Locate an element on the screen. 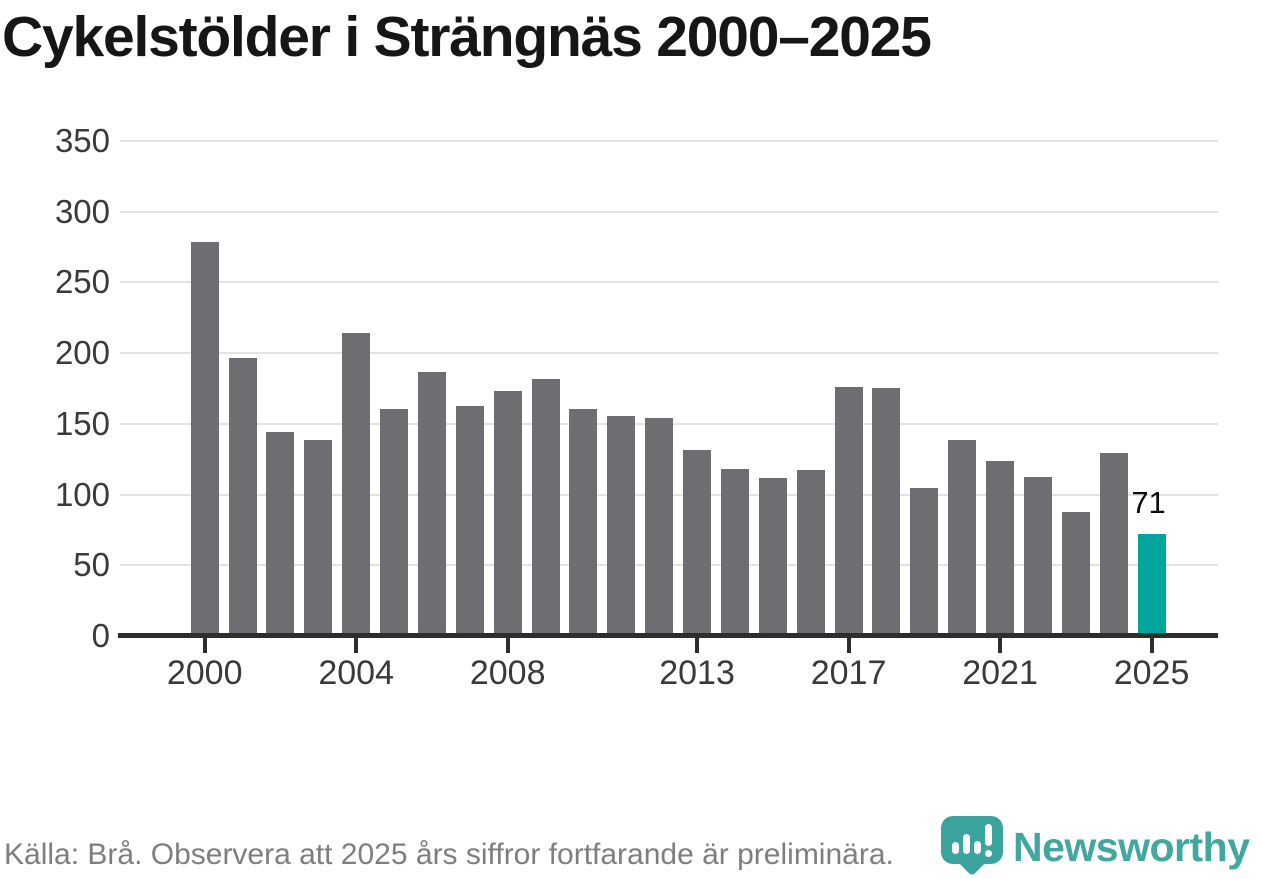 The width and height of the screenshot is (1262, 879). x-axis-label-2017: 2017 is located at coordinates (848, 673).